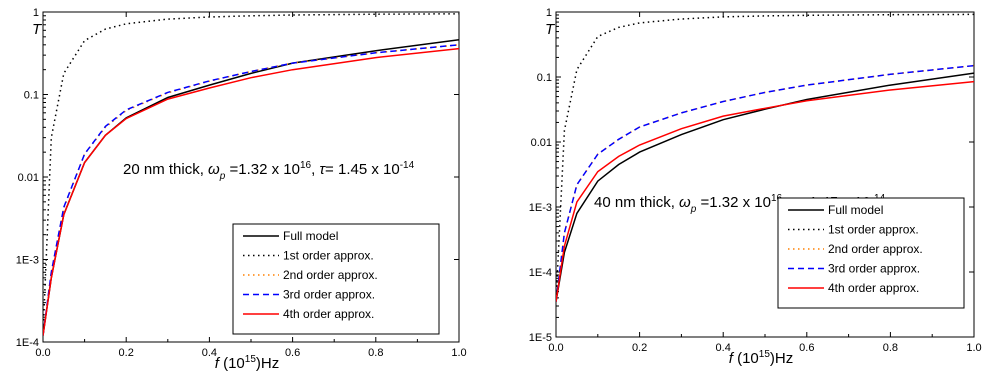 This screenshot has height=387, width=998. Describe the element at coordinates (362, 169) in the screenshot. I see `text-segment: = 1.45 x 10` at that location.